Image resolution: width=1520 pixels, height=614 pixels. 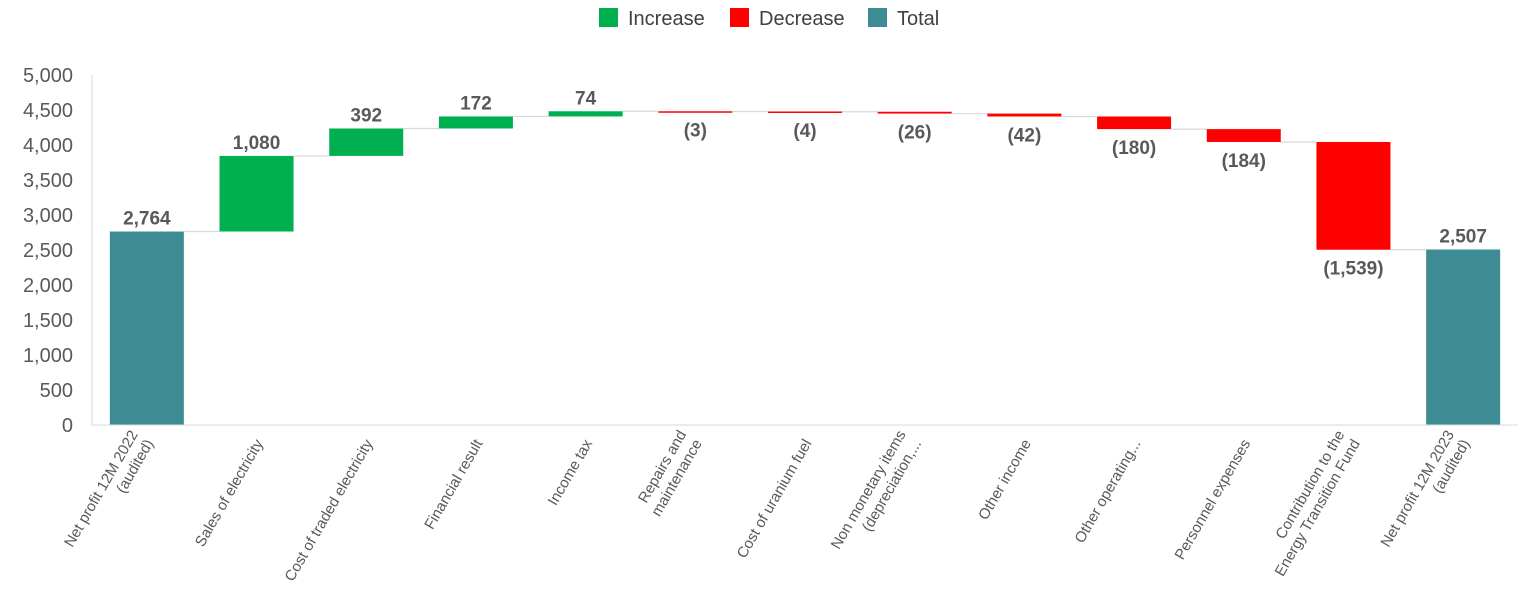 What do you see at coordinates (48, 251) in the screenshot?
I see `y-tick-label: 2,500` at bounding box center [48, 251].